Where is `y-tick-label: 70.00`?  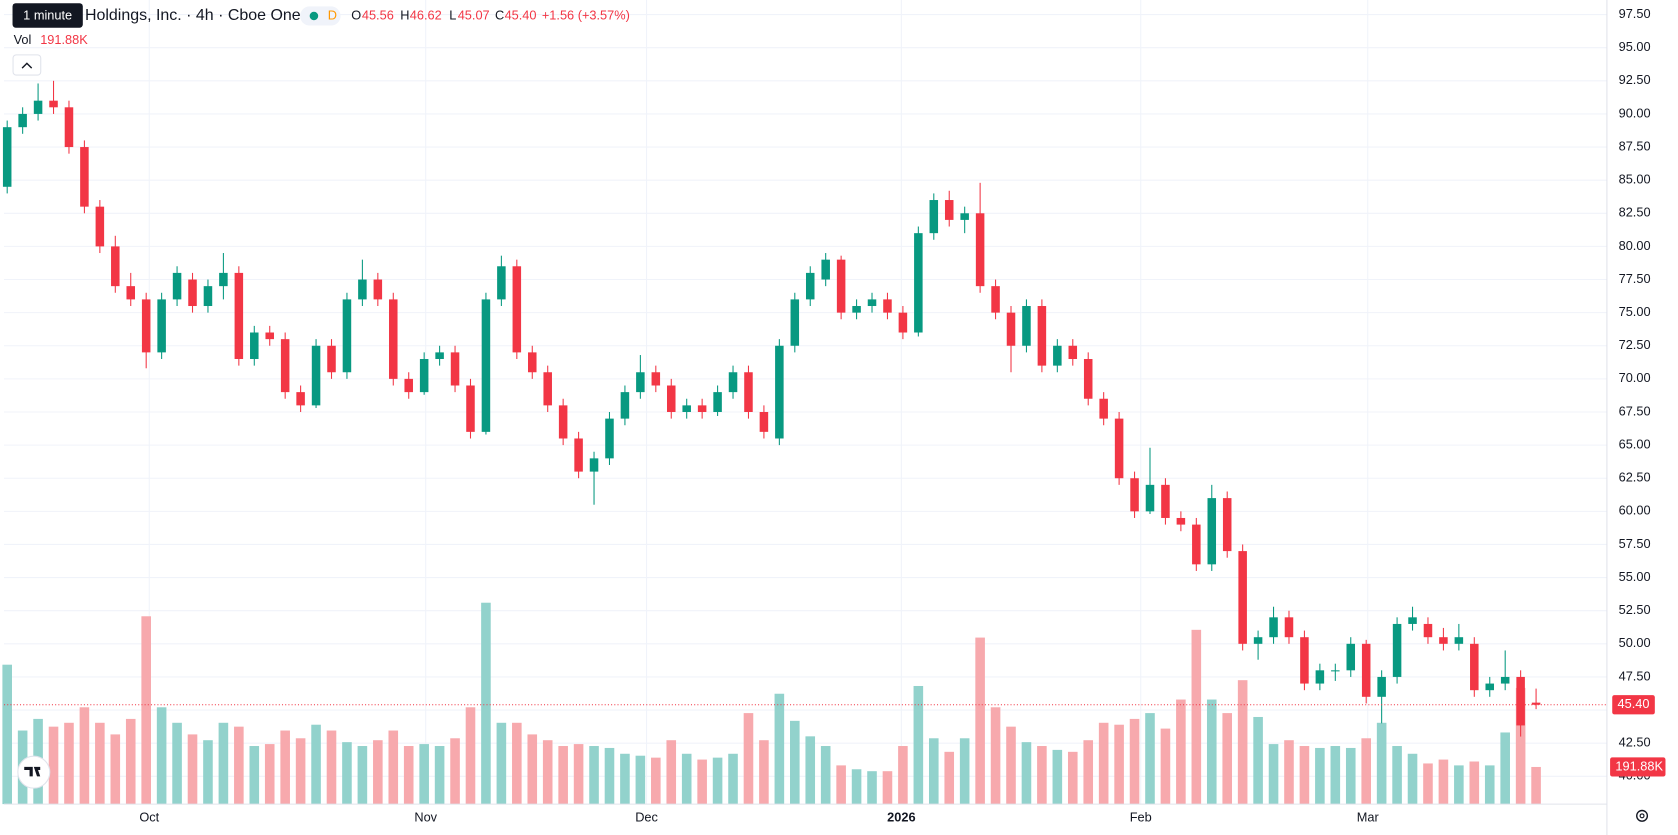 y-tick-label: 70.00 is located at coordinates (1635, 377).